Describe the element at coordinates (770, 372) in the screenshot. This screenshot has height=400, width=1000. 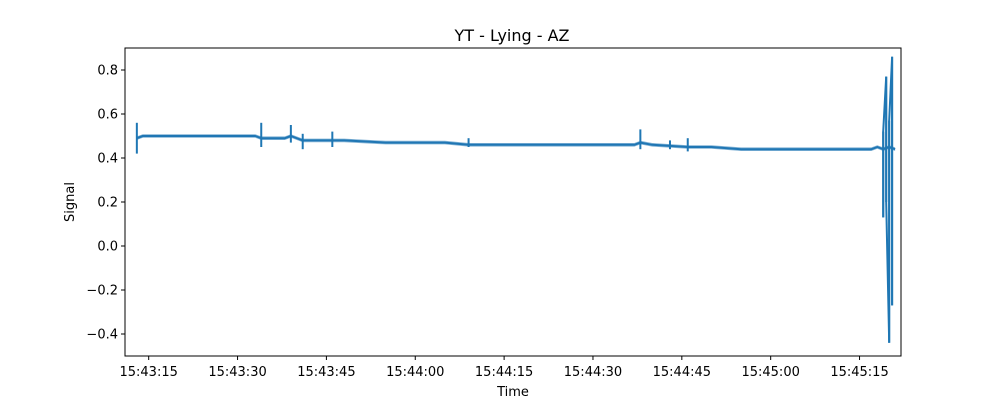
I see `x-tick-label: 15:45:00` at that location.